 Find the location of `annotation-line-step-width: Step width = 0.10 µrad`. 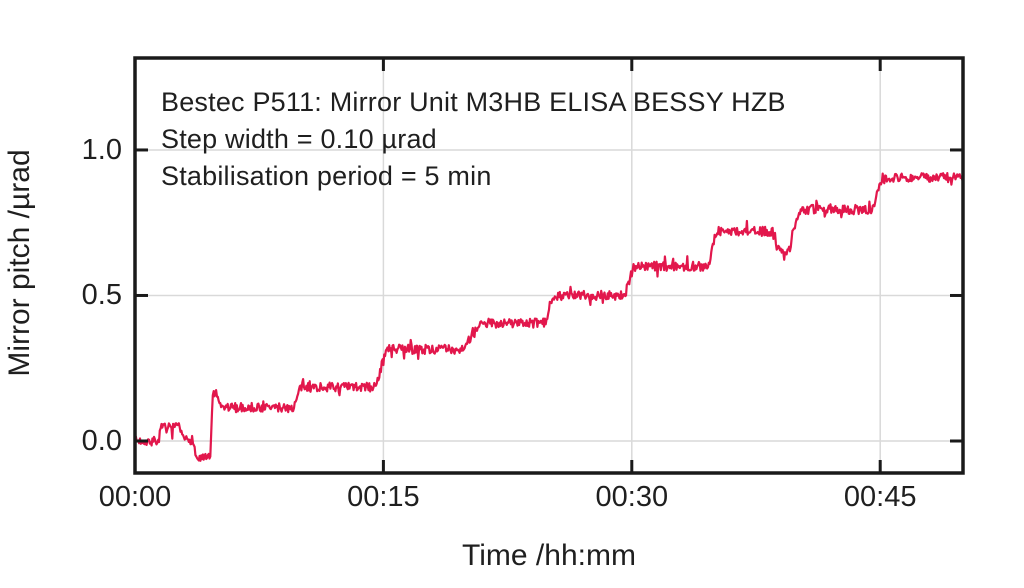

annotation-line-step-width: Step width = 0.10 µrad is located at coordinates (299, 139).